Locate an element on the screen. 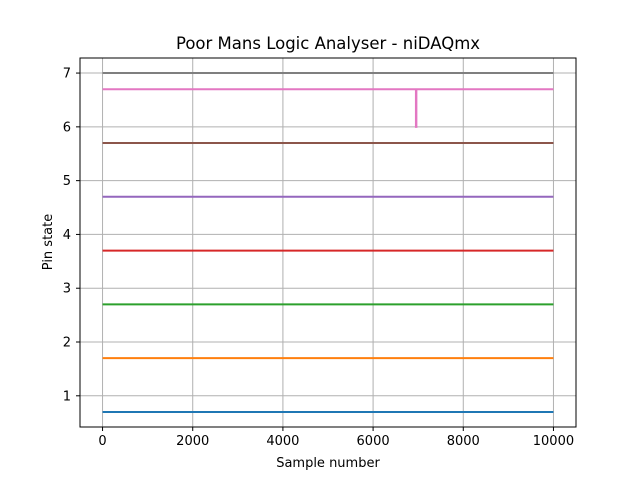 Image resolution: width=640 pixels, height=480 pixels. x-tick-label: 10000 is located at coordinates (553, 441).